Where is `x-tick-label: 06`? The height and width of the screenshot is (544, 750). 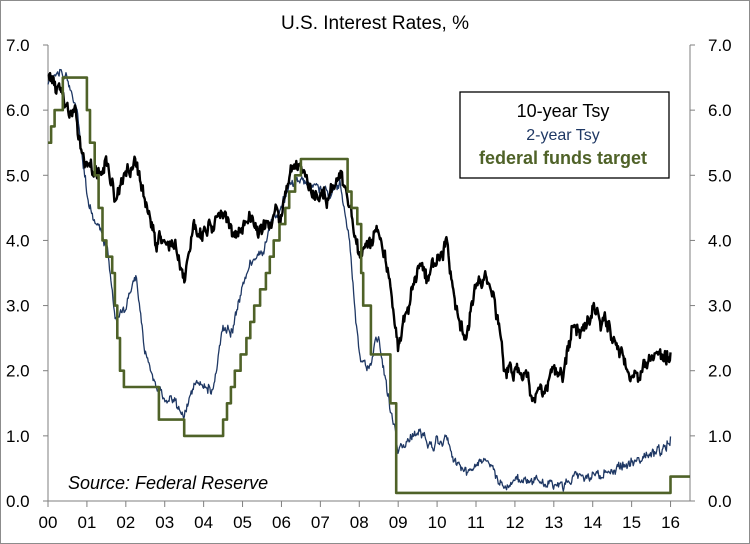
x-tick-label: 06 is located at coordinates (281, 522).